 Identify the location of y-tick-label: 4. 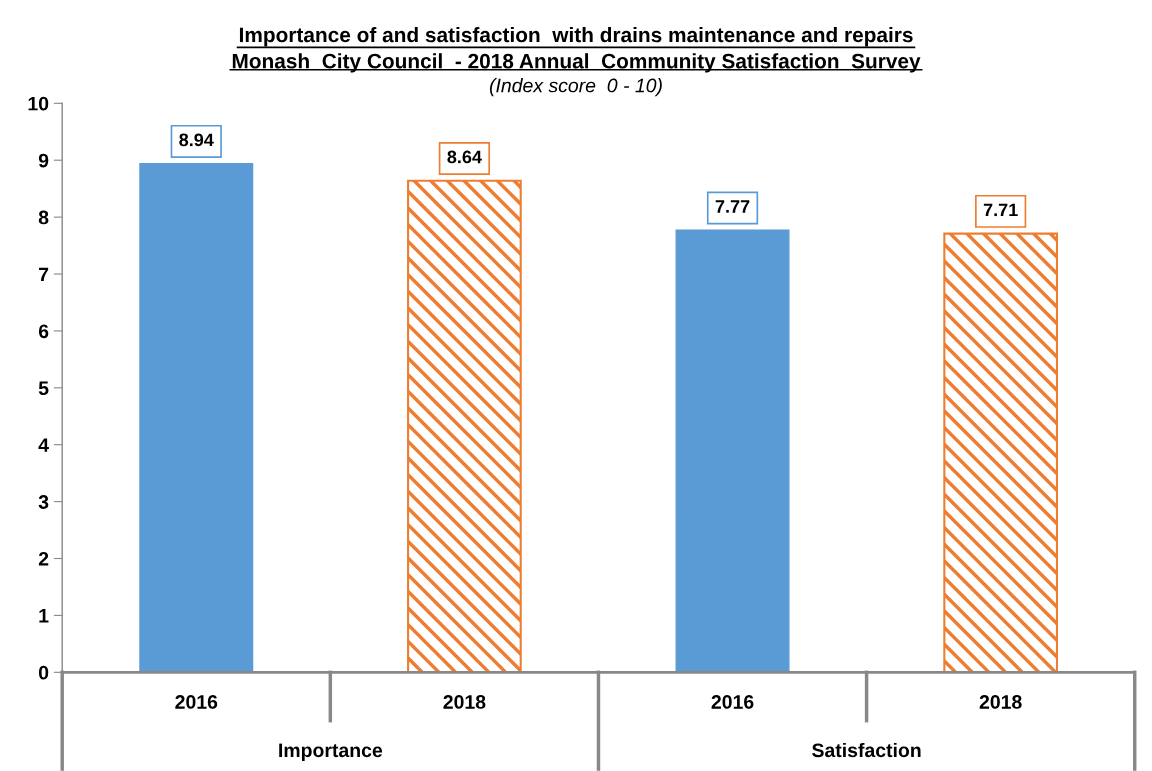
(43, 445).